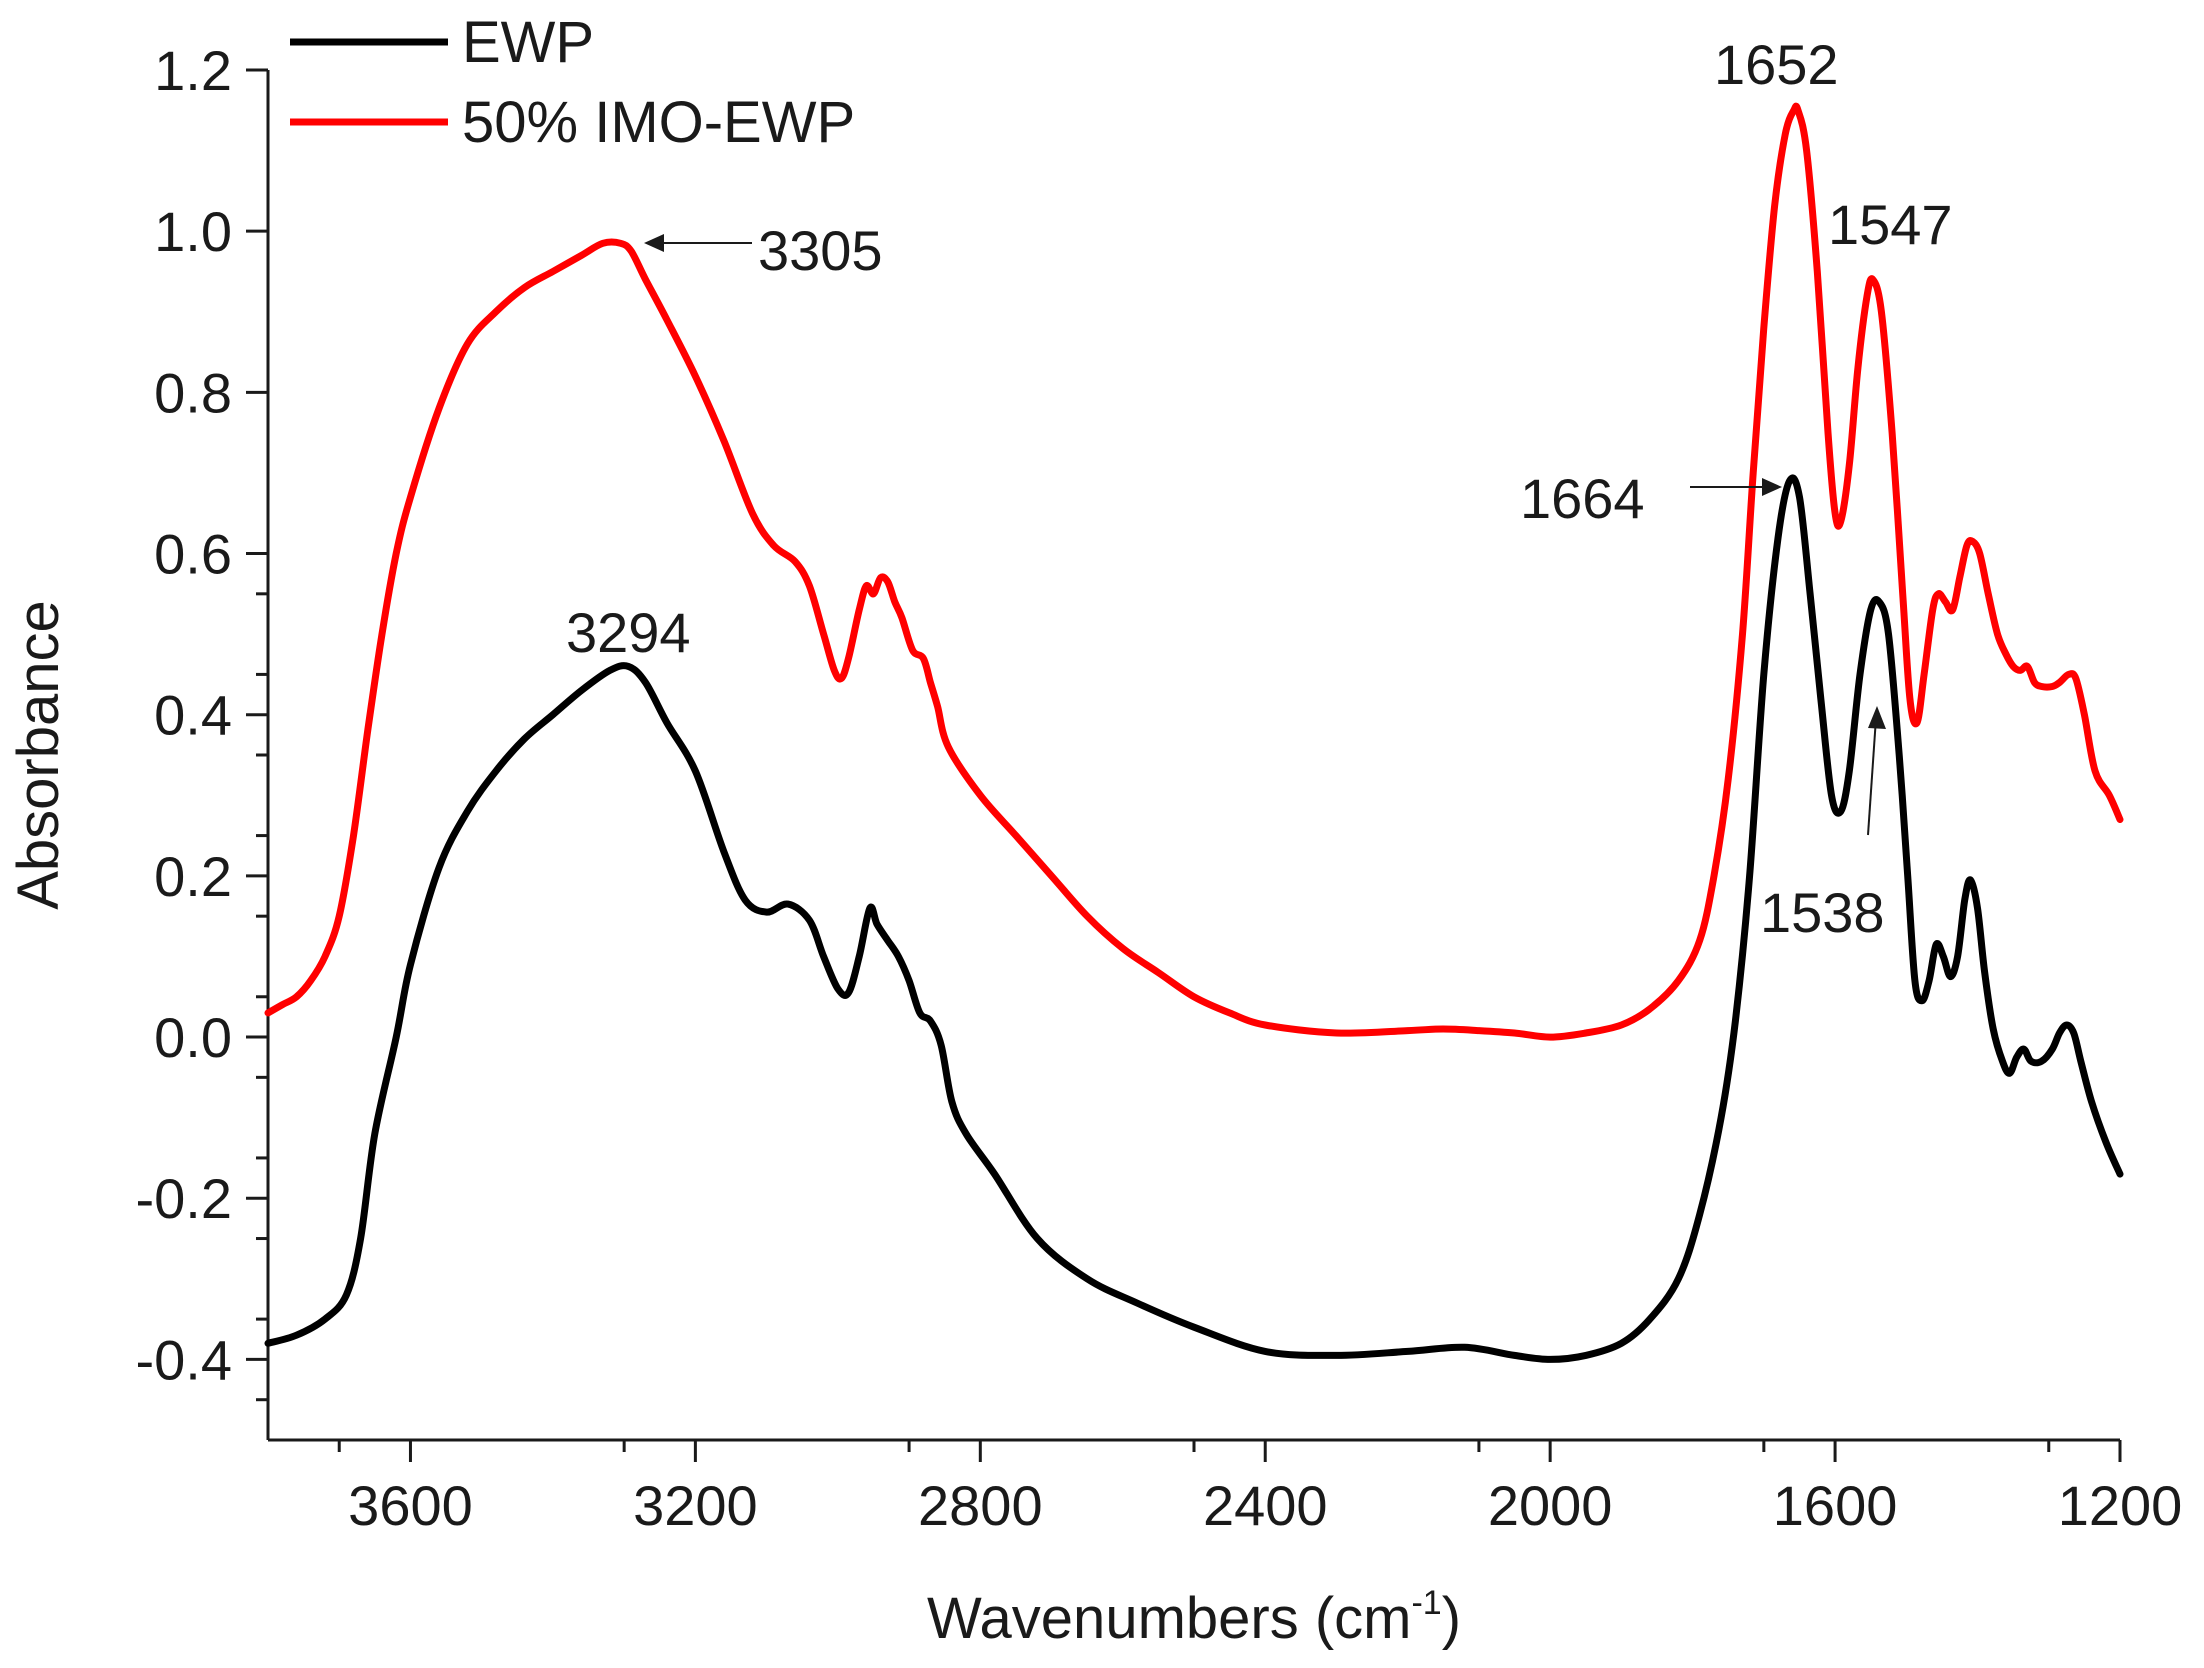 Image resolution: width=2204 pixels, height=1668 pixels. I want to click on annotation-1664: 1664, so click(1582, 498).